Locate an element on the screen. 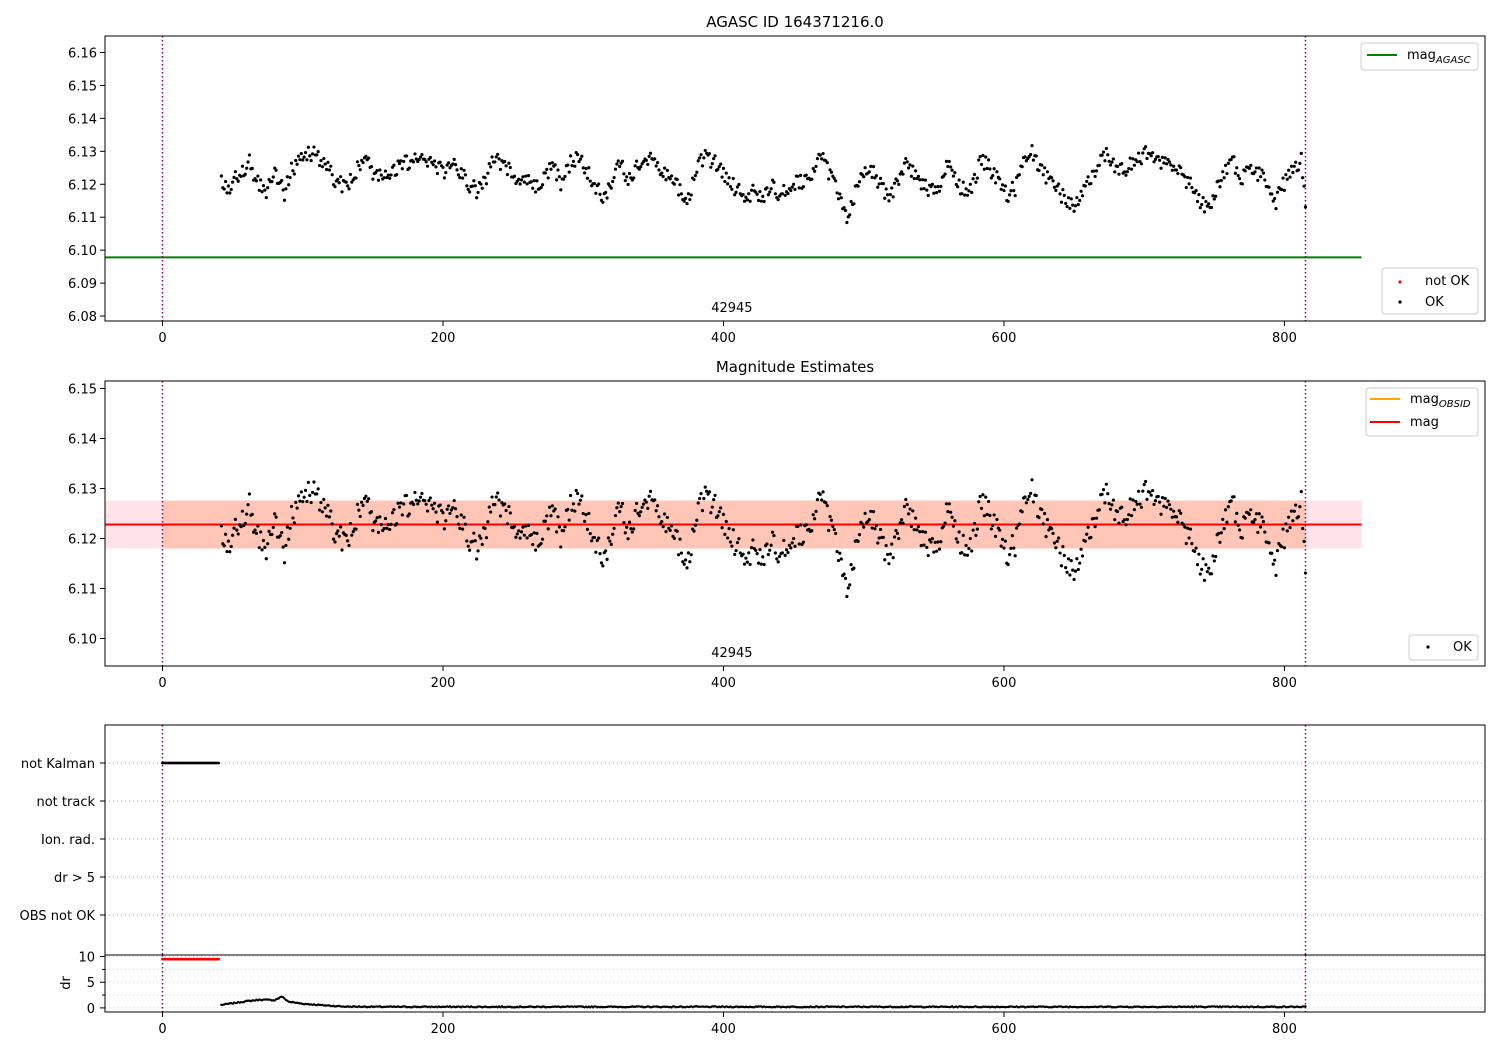 The image size is (1500, 1054). flag-category-label: dr > 5 is located at coordinates (74, 878).